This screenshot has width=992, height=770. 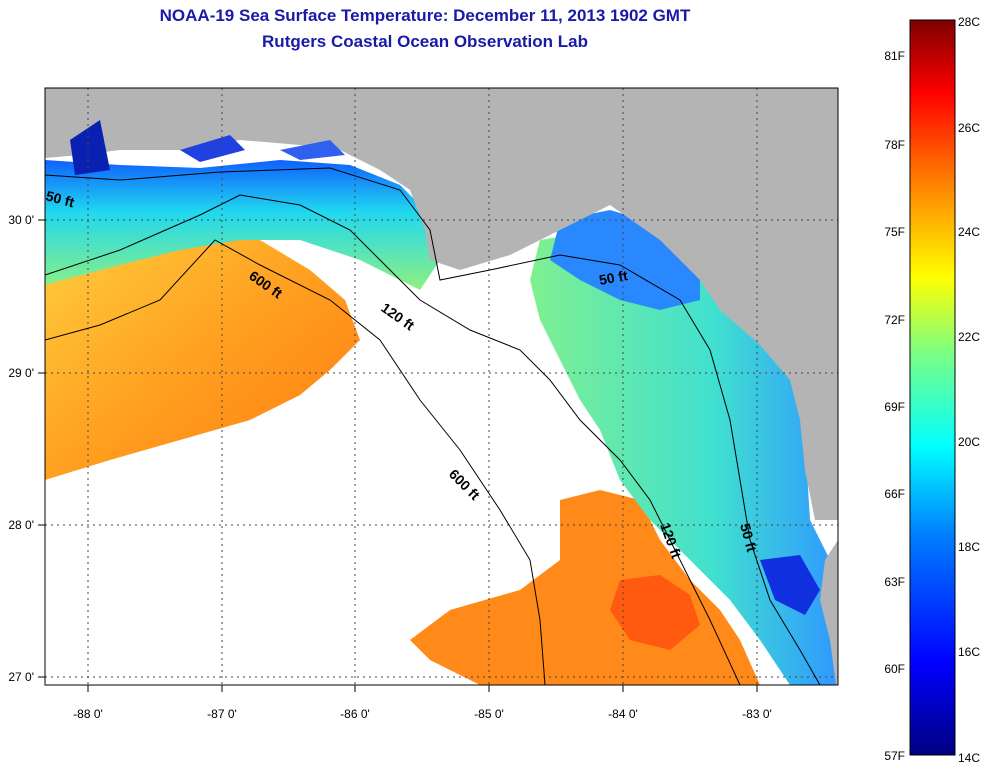 I want to click on fahrenheit-label: 75F, so click(x=894, y=232).